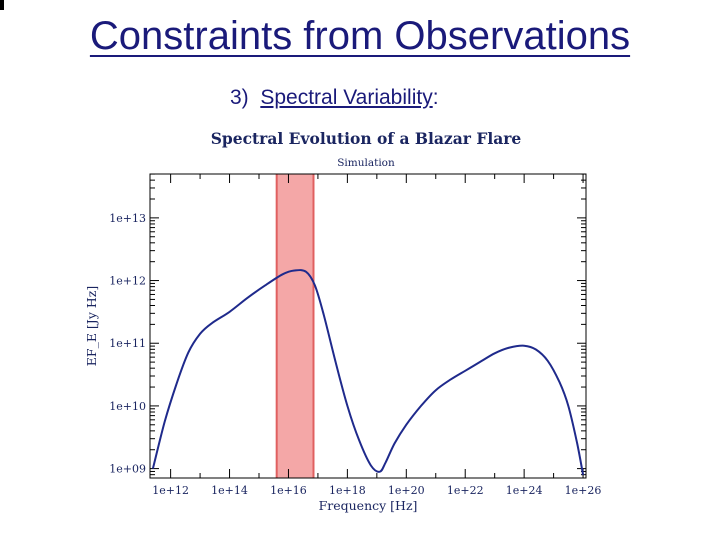 The image size is (720, 540). What do you see at coordinates (91, 326) in the screenshot?
I see `y-axis-label: EF_E [Jy Hz]` at bounding box center [91, 326].